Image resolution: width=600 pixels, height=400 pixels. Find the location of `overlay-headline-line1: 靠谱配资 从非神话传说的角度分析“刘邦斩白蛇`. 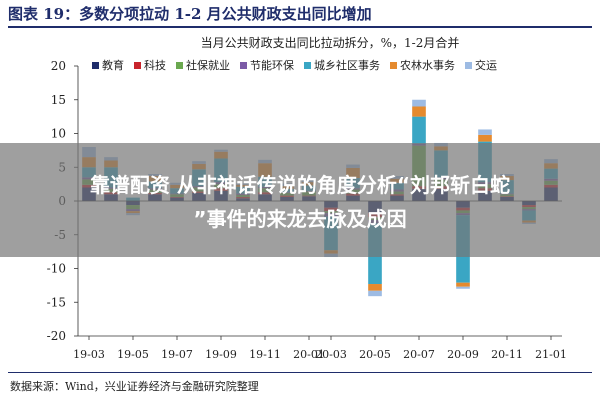

overlay-headline-line1: 靠谱配资 从非神话传说的角度分析“刘邦斩白蛇 is located at coordinates (300, 185).